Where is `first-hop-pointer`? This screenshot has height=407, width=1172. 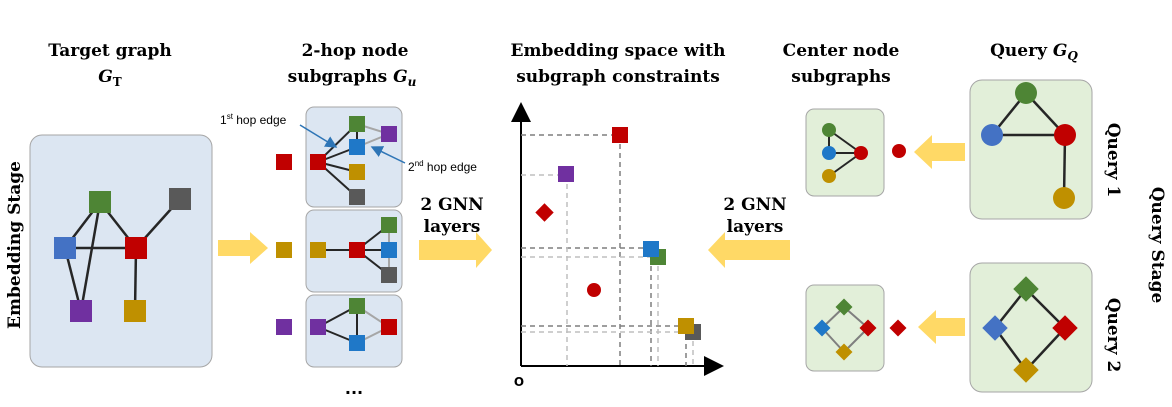 first-hop-pointer is located at coordinates (318, 136).